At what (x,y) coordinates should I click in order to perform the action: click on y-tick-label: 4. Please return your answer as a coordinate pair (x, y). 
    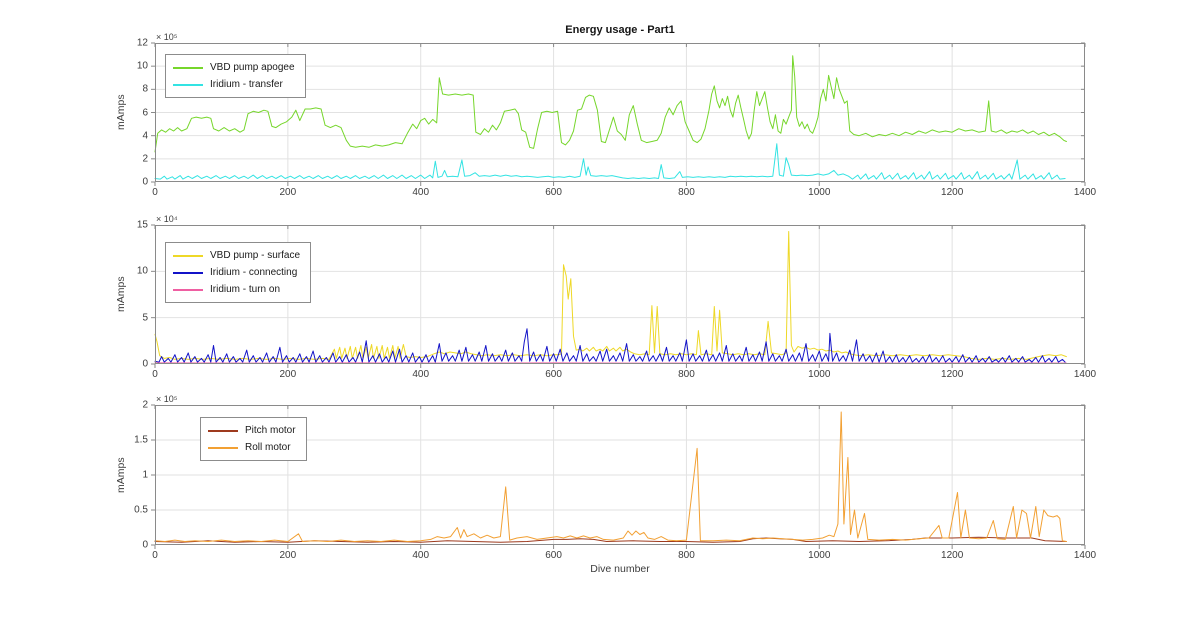
    Looking at the image, I should click on (145, 136).